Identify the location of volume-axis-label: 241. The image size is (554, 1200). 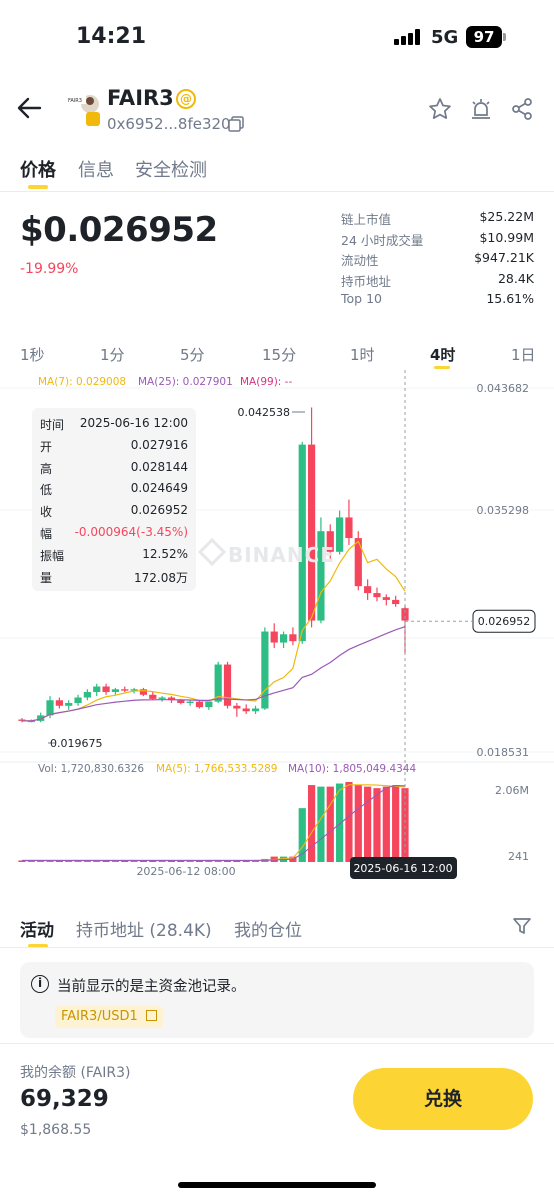
(518, 856).